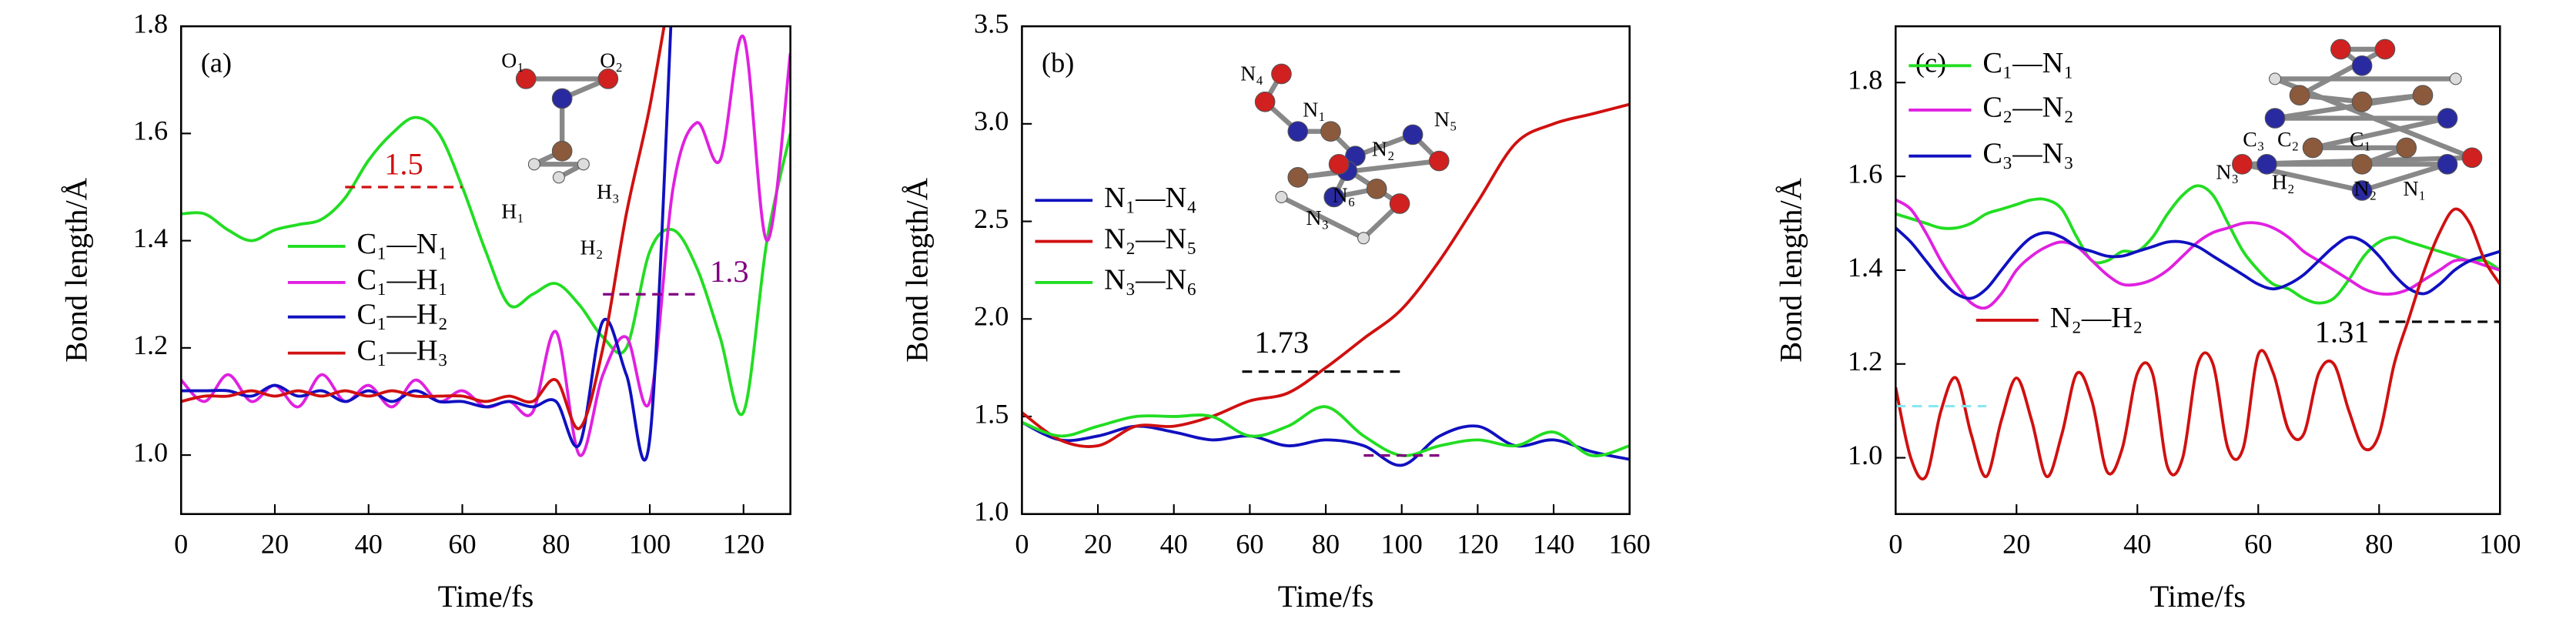  I want to click on x-tick-label: 140, so click(1554, 544).